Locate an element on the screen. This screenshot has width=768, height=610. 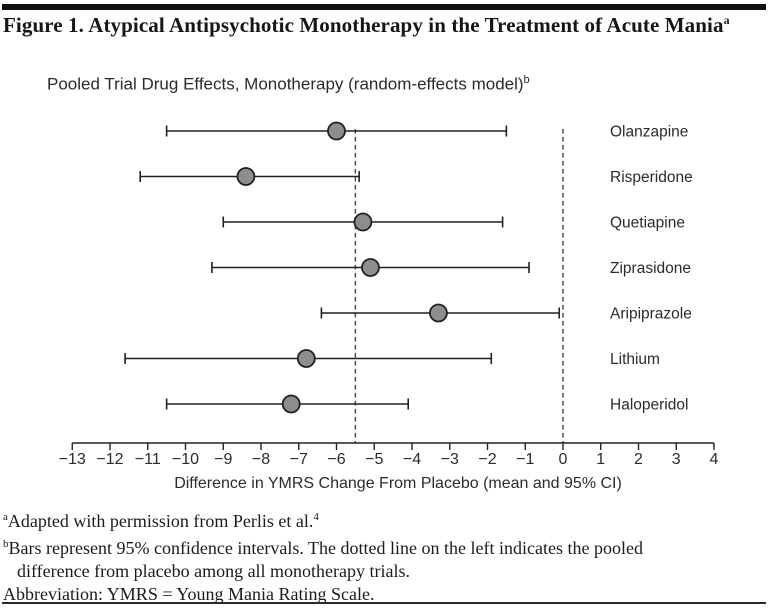
x-axis-tick-label: −12 is located at coordinates (109, 459).